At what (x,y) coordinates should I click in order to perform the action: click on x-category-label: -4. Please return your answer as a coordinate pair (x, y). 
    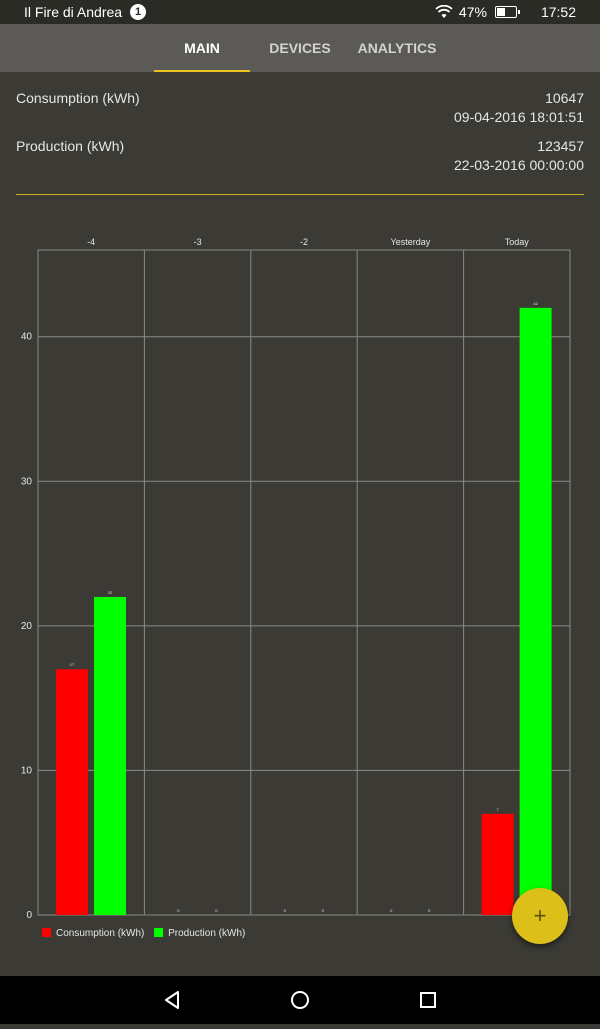
    Looking at the image, I should click on (91, 242).